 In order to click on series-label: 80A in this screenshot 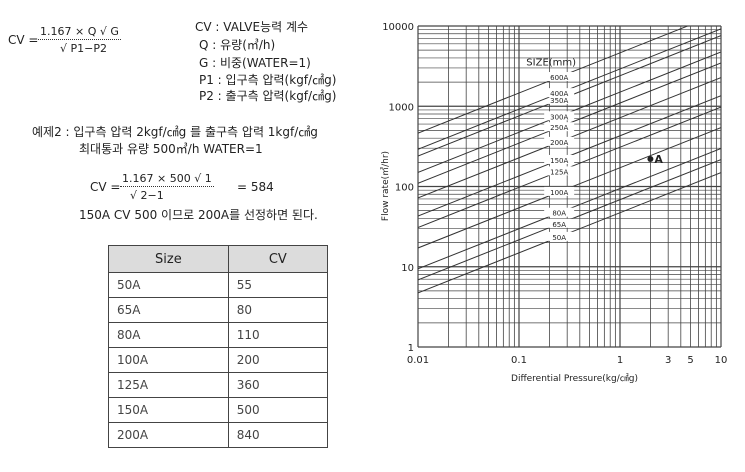, I will do `click(559, 214)`.